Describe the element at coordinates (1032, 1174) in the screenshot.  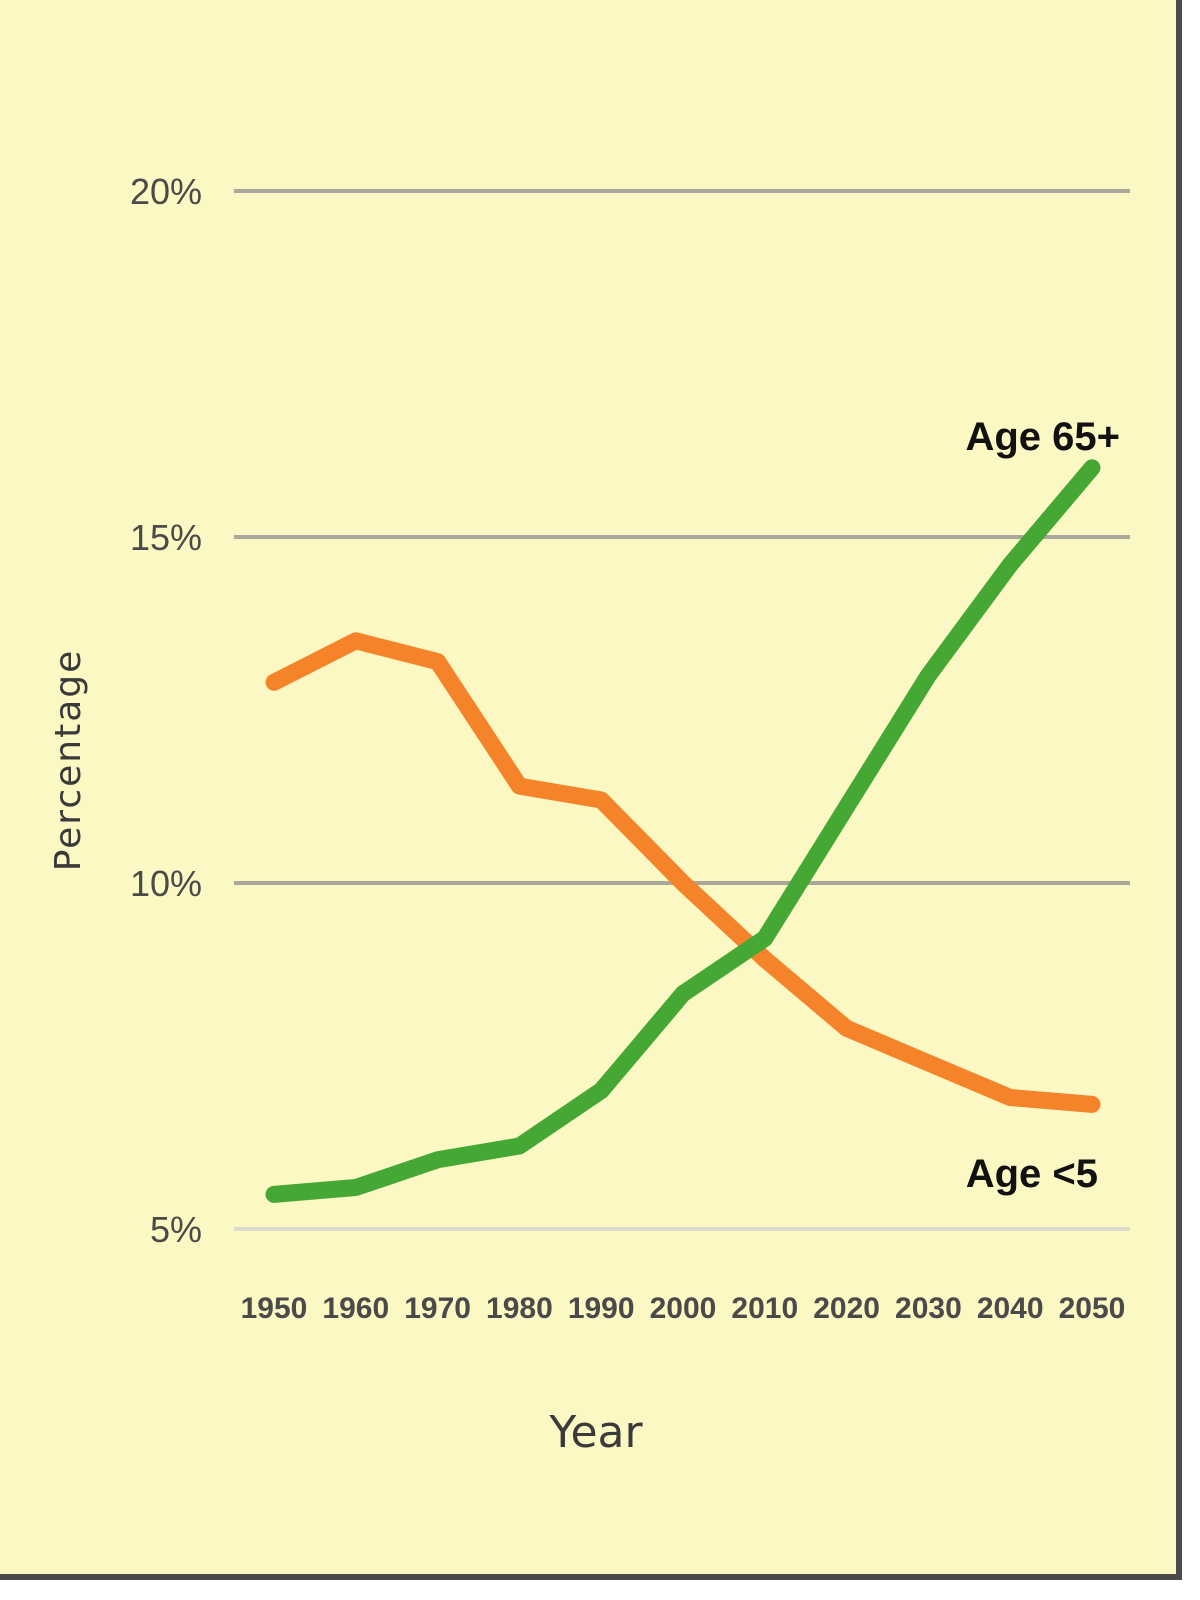
I see `series-label-age-under-5: Age <5` at that location.